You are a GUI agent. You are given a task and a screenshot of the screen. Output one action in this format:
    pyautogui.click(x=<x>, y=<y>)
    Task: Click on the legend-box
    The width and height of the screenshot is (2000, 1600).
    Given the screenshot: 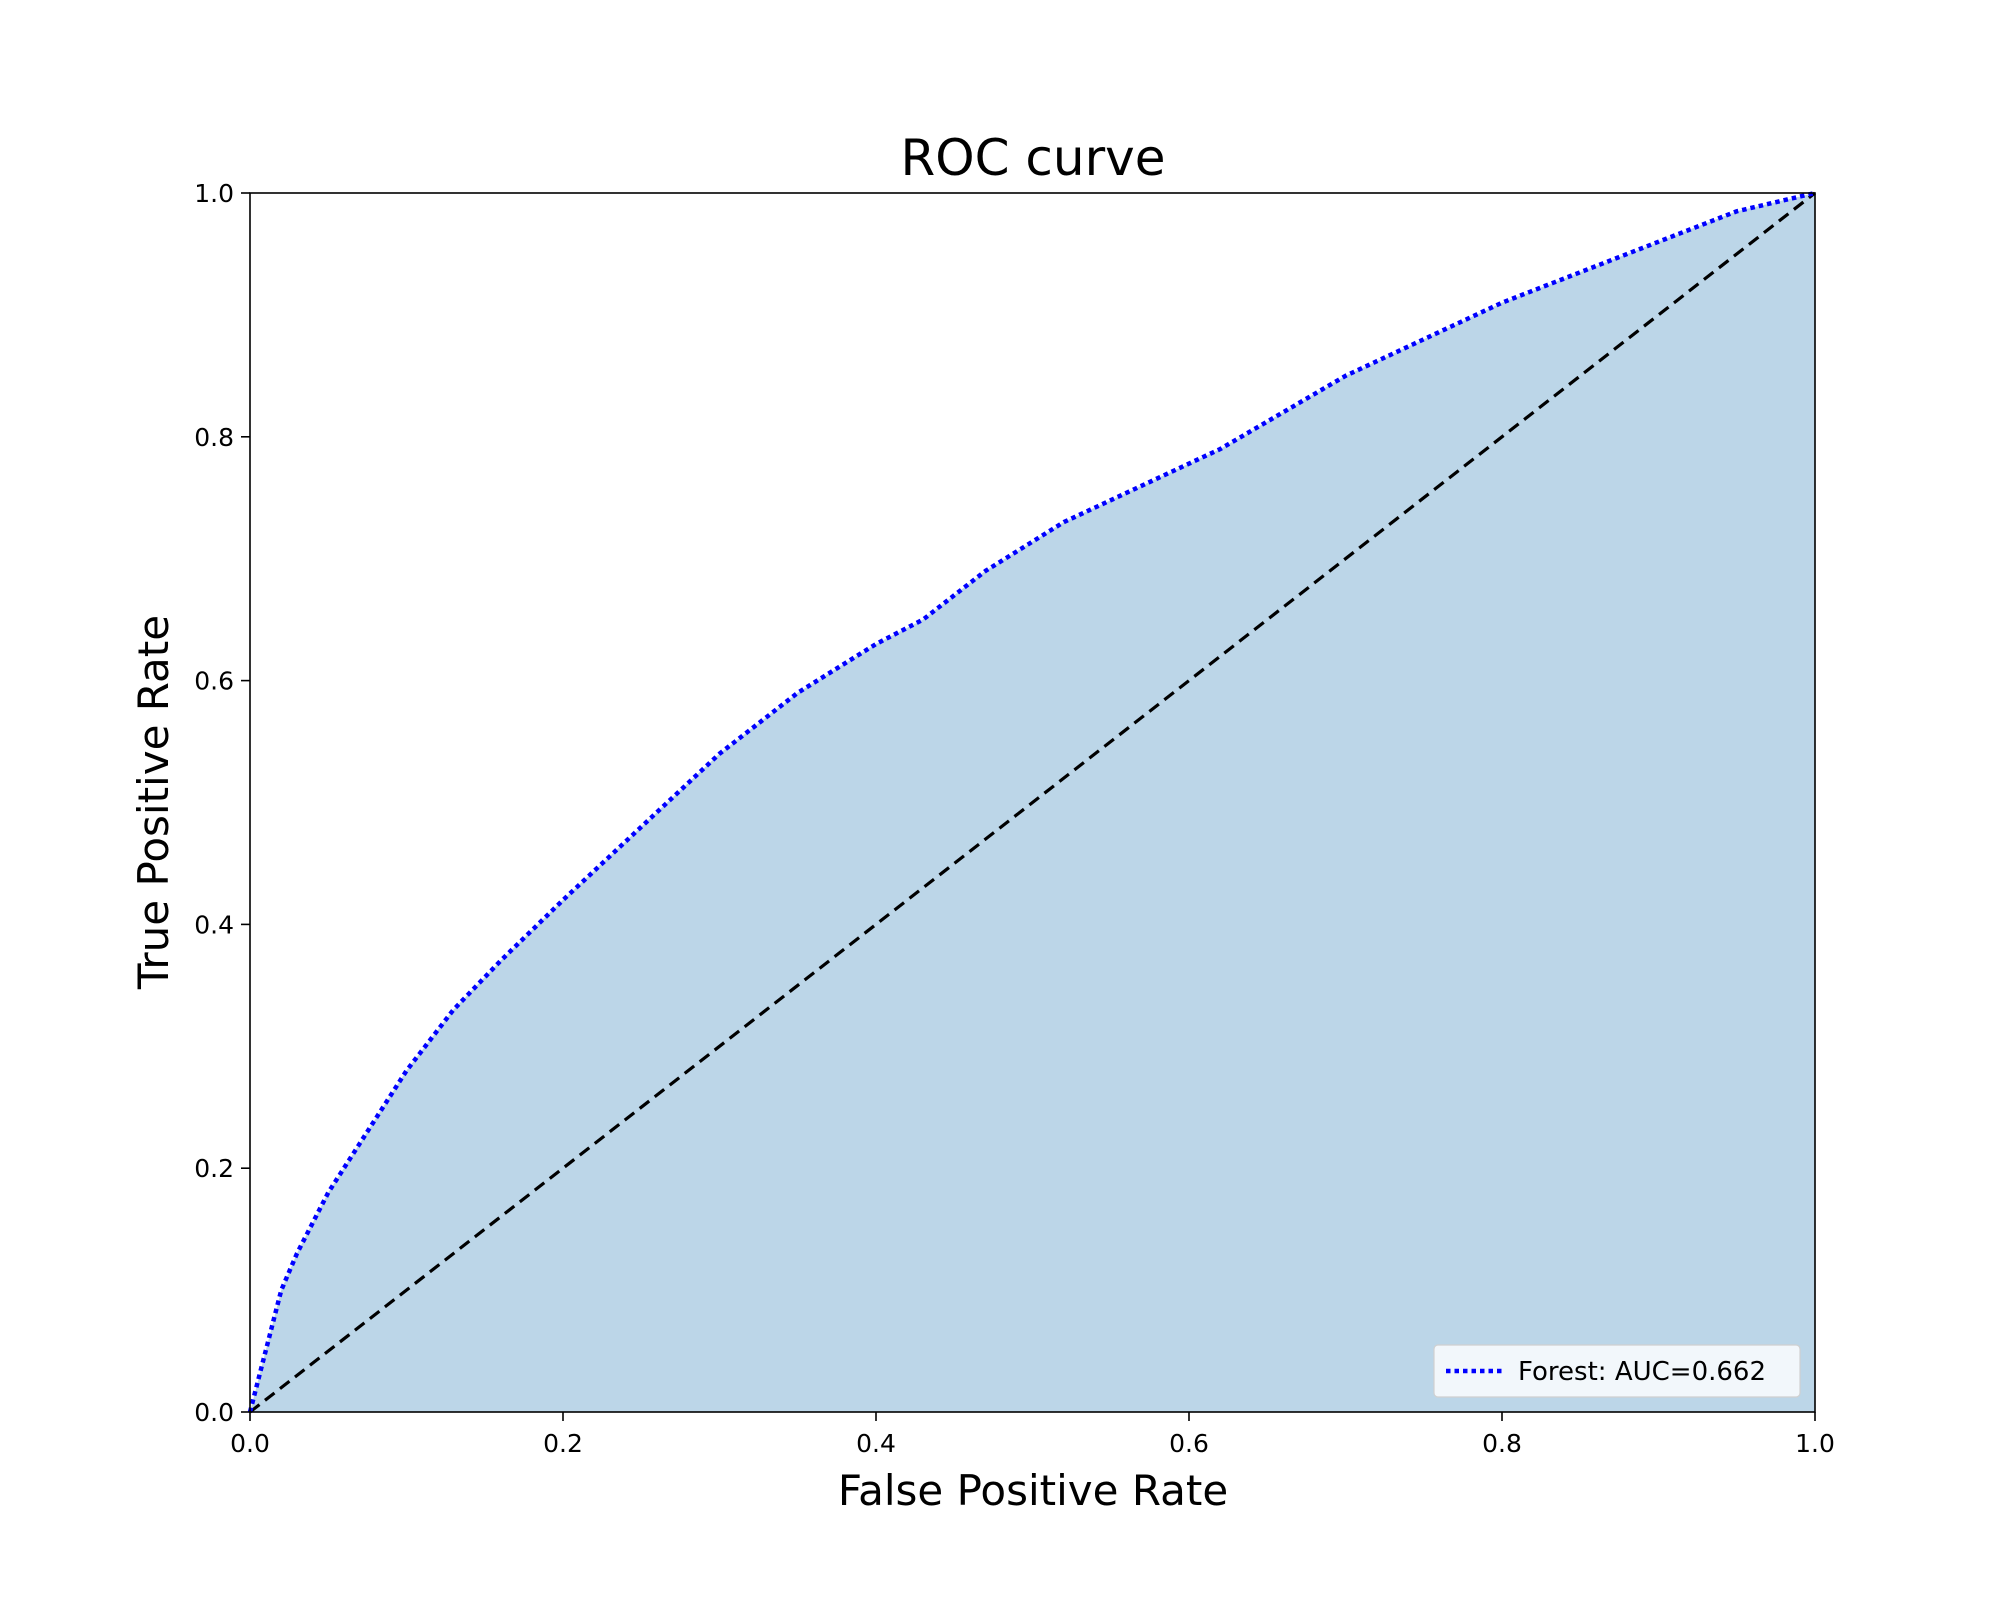 What is the action you would take?
    pyautogui.click(x=1617, y=1371)
    